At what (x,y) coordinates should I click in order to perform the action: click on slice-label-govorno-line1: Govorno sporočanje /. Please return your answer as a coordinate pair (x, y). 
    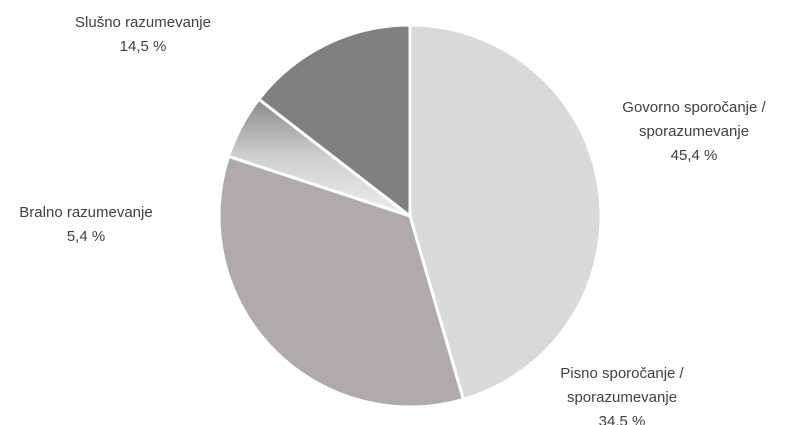
    Looking at the image, I should click on (694, 107).